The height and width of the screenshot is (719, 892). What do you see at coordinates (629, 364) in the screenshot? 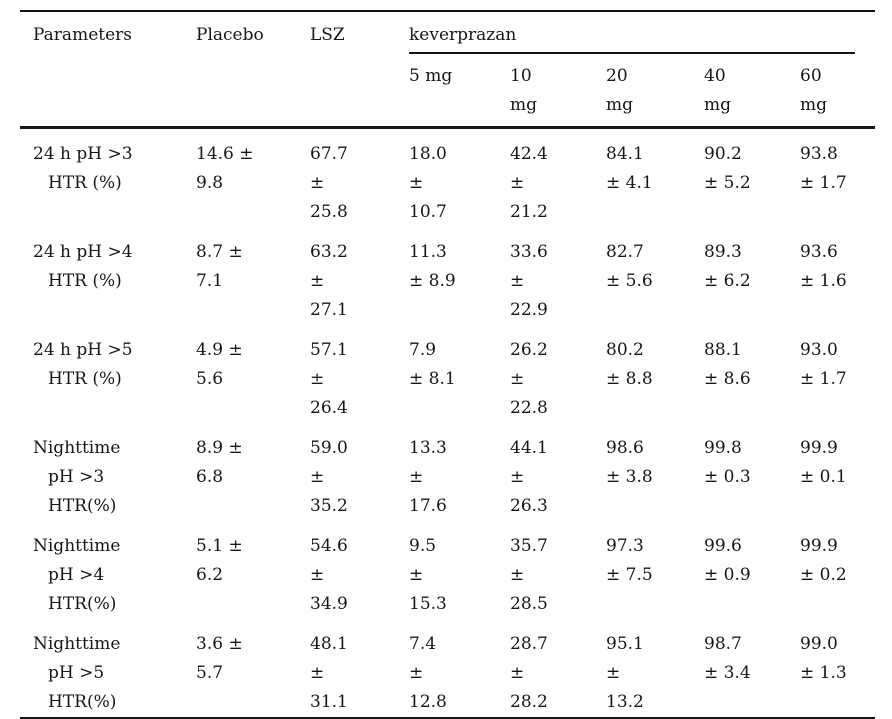
I see `value-cell: 80.2 ± 8.8` at bounding box center [629, 364].